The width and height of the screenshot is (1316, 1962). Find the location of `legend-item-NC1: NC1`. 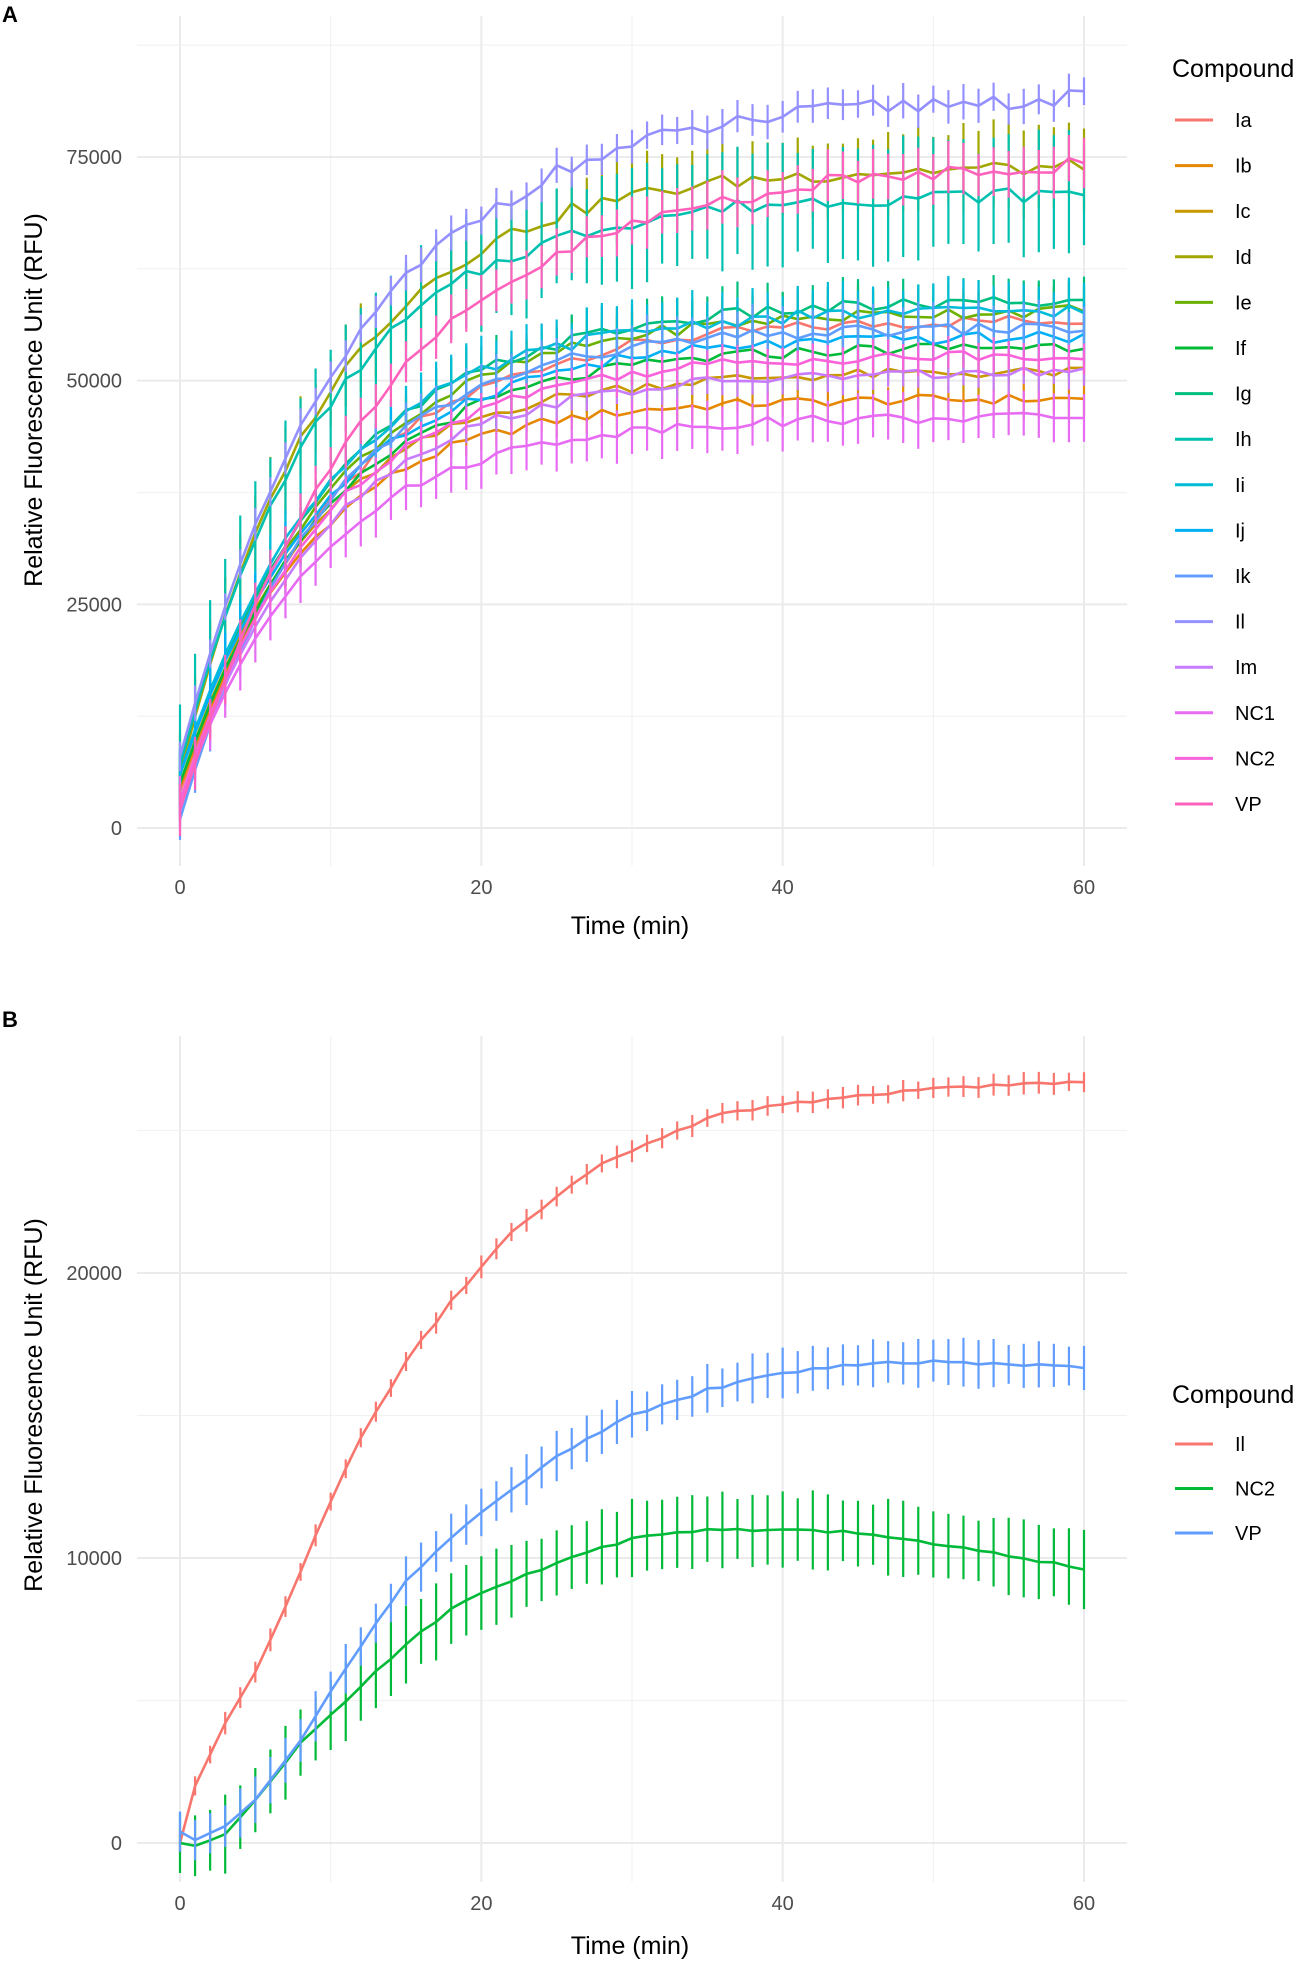

legend-item-NC1: NC1 is located at coordinates (1225, 714).